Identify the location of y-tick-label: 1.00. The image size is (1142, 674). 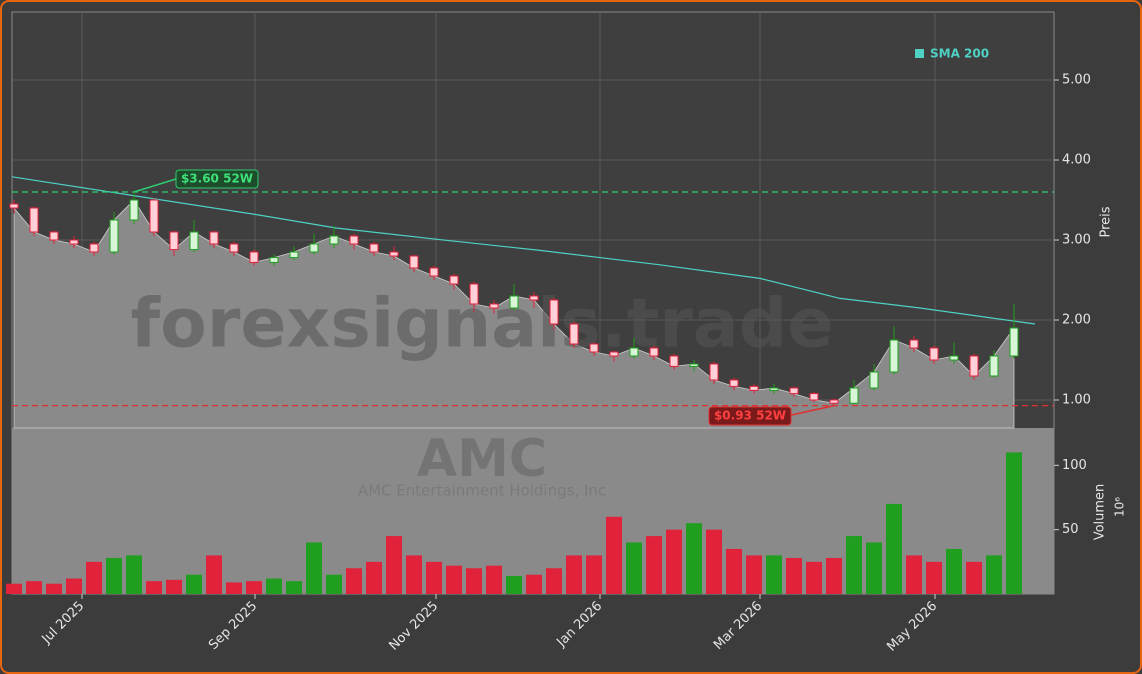
(1076, 400).